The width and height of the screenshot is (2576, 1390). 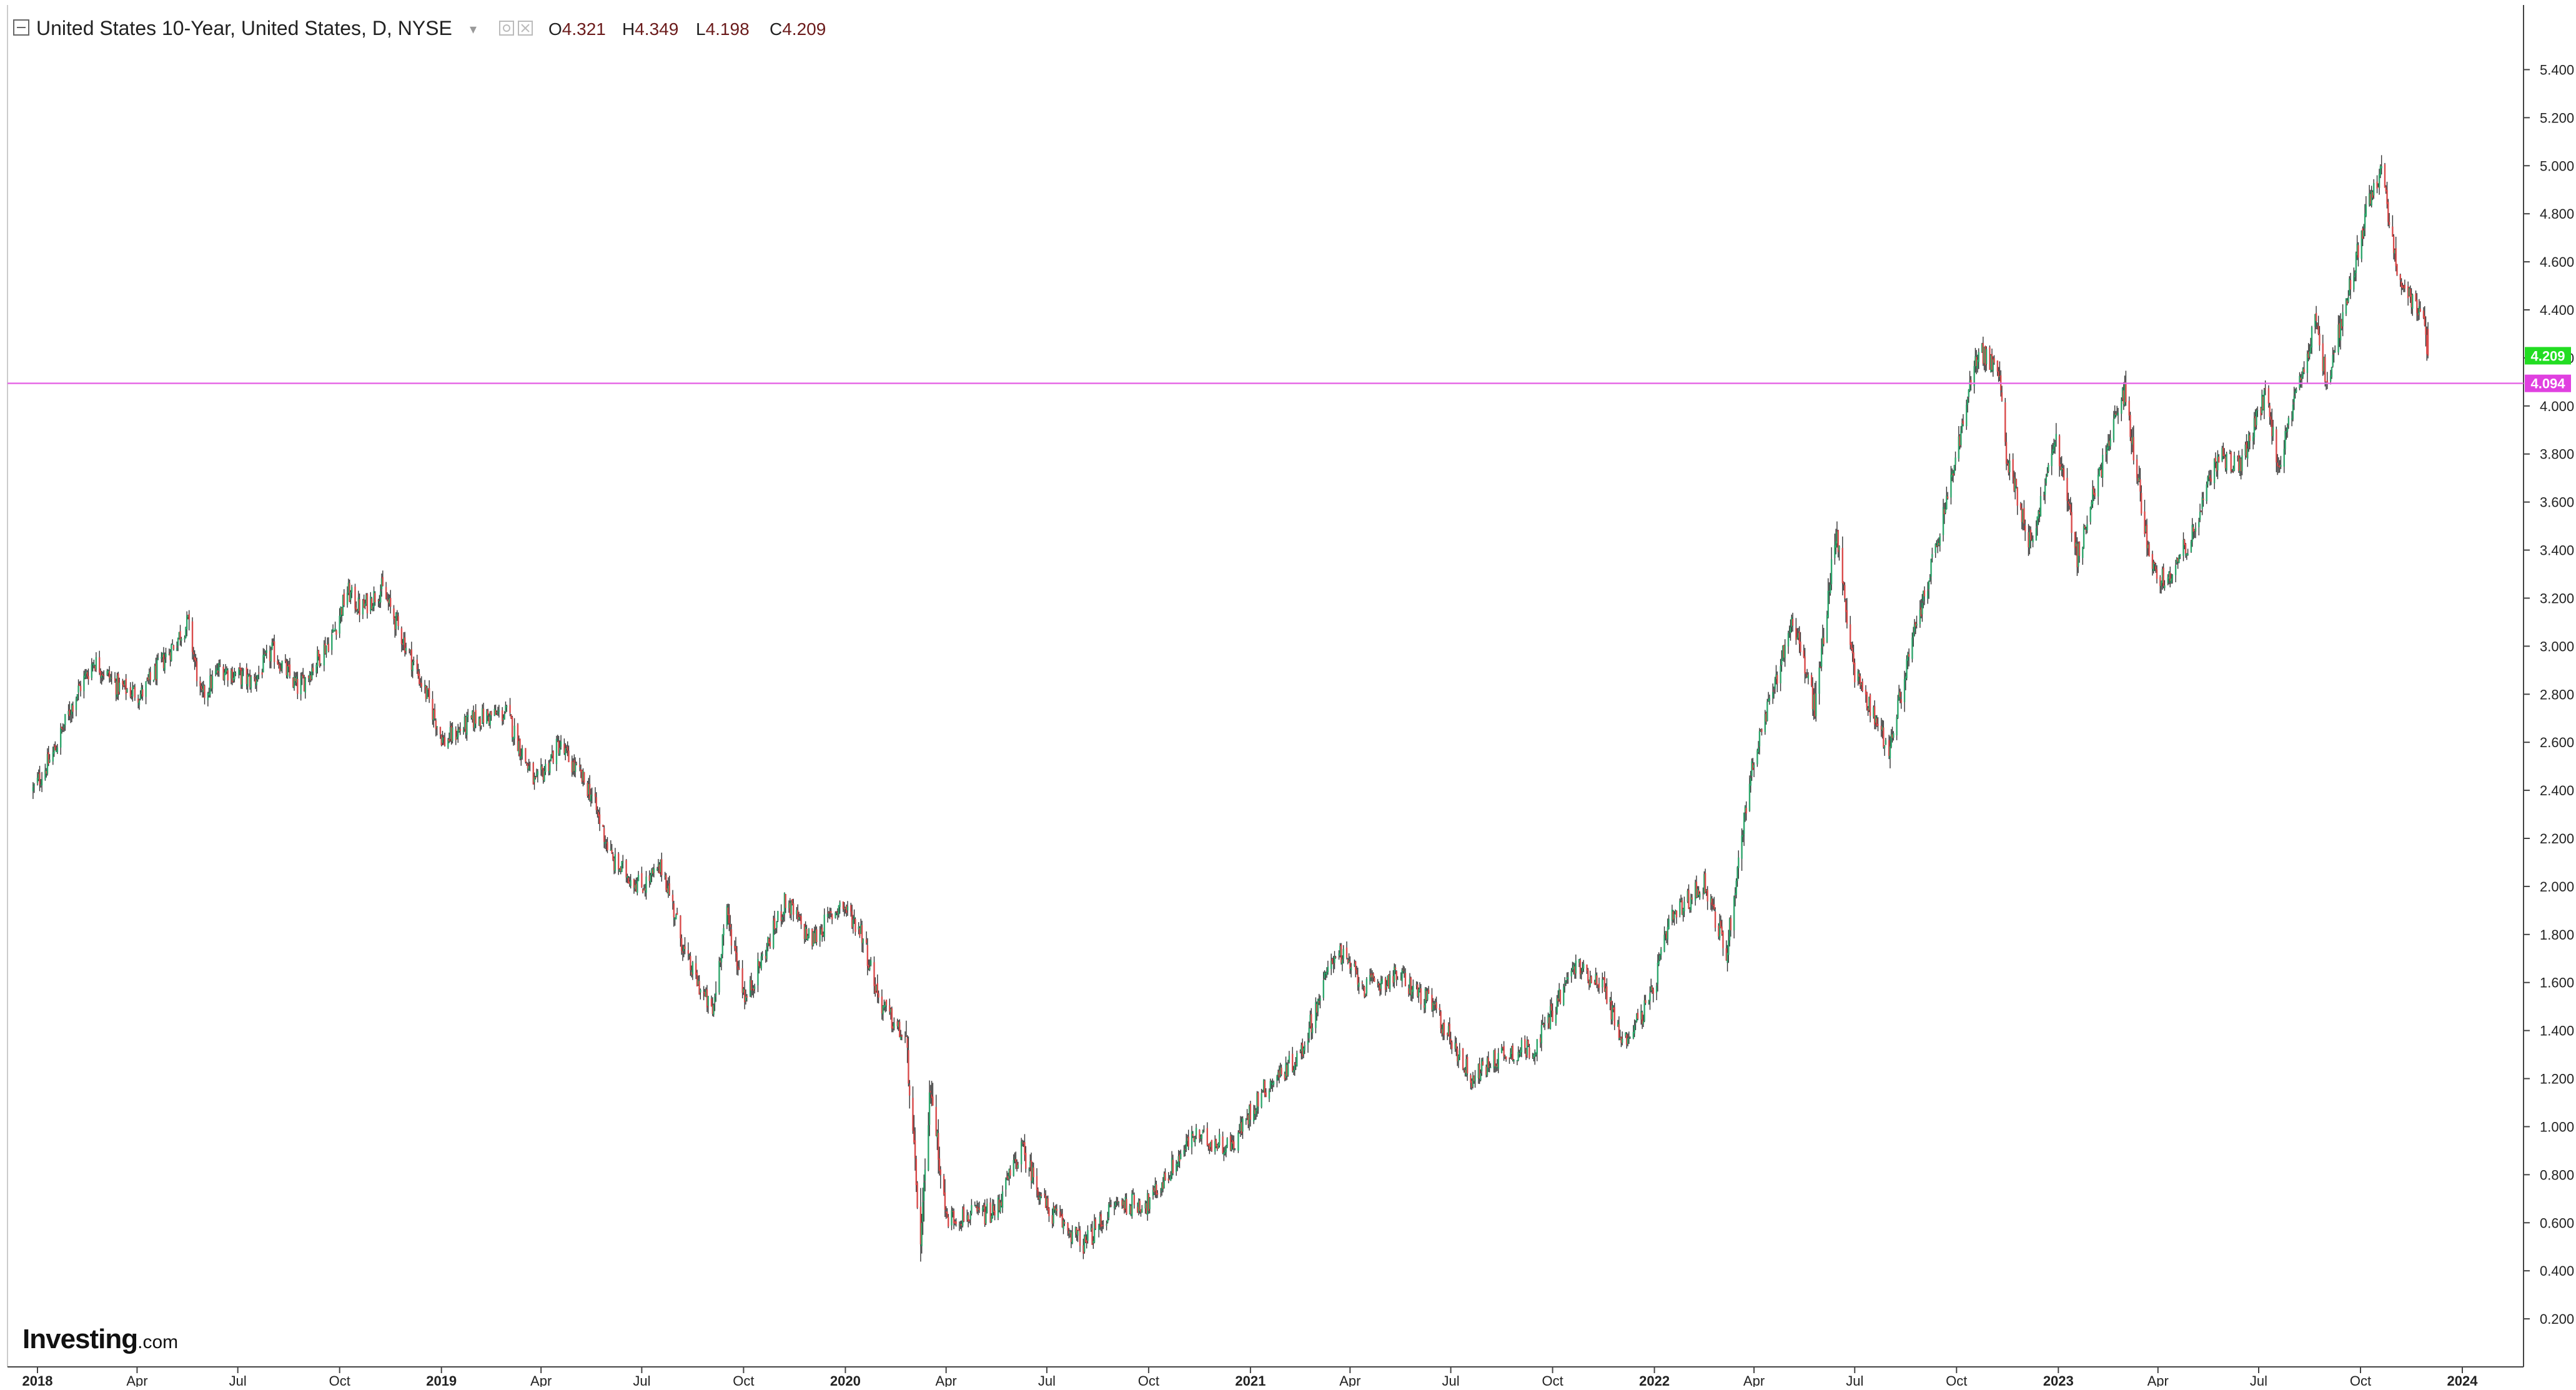 I want to click on collapse-icon, so click(x=21, y=27).